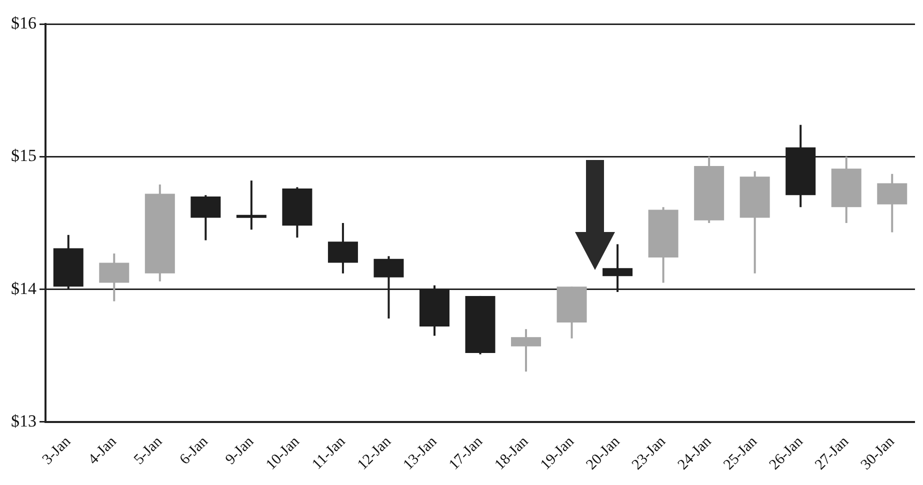 This screenshot has height=485, width=923. I want to click on x-tick-label: 6-Jan, so click(194, 450).